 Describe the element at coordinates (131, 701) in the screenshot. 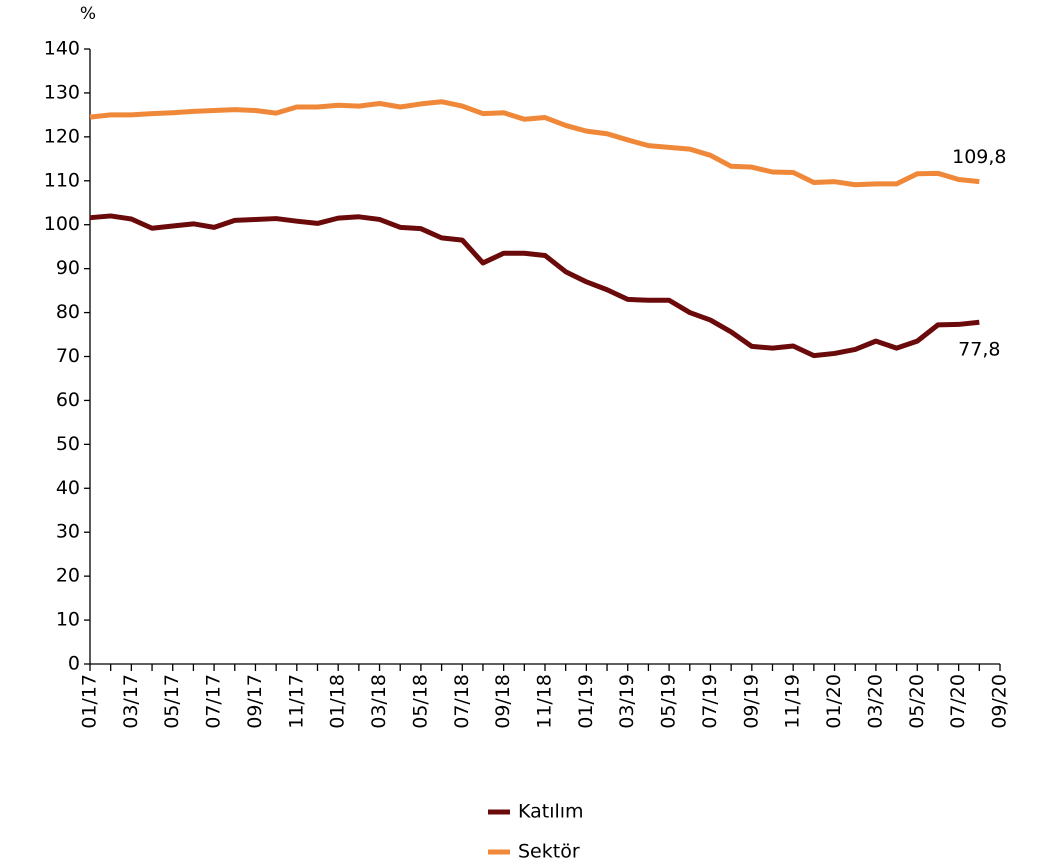

I see `x-tick-label: 03/17` at that location.